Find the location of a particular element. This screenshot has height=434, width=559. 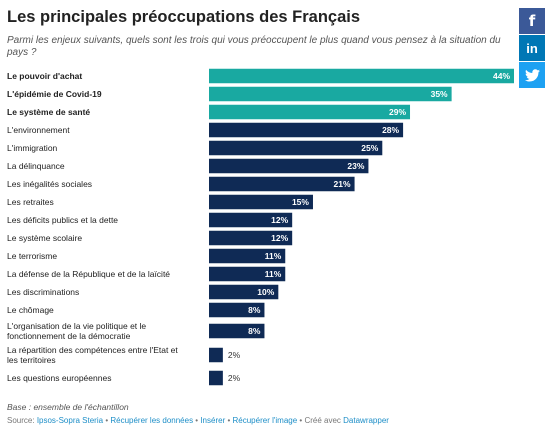

category-label: Les déficits publics et la dette is located at coordinates (62, 220).